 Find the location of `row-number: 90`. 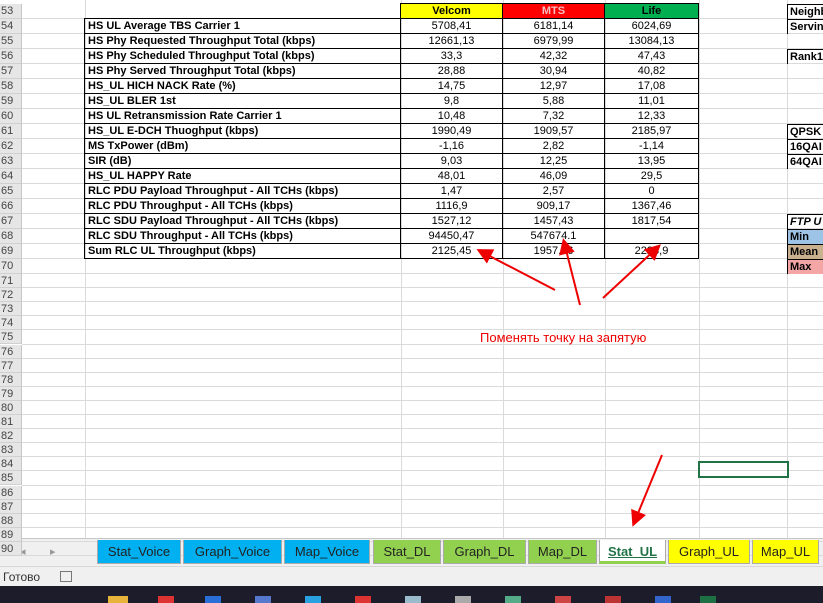

row-number: 90 is located at coordinates (11, 548).